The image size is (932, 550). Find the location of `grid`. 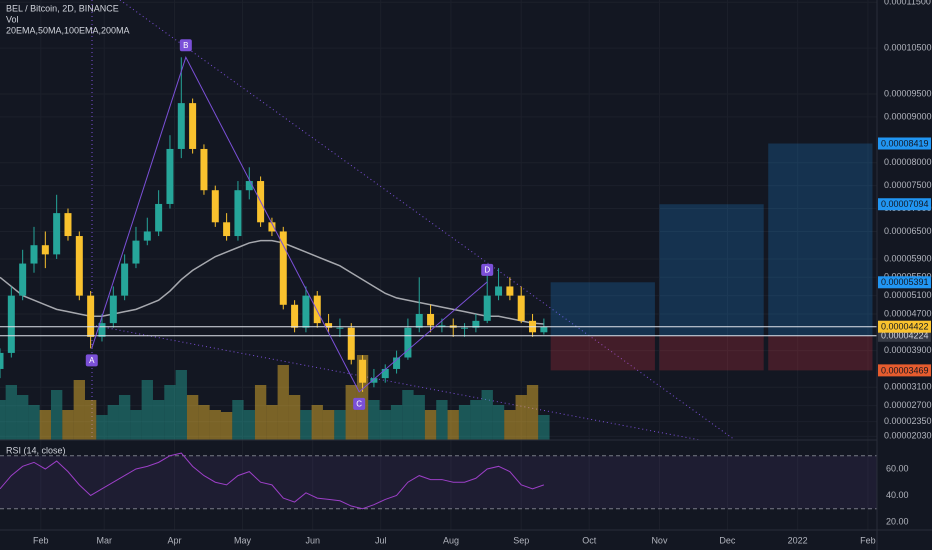

grid is located at coordinates (438, 482).